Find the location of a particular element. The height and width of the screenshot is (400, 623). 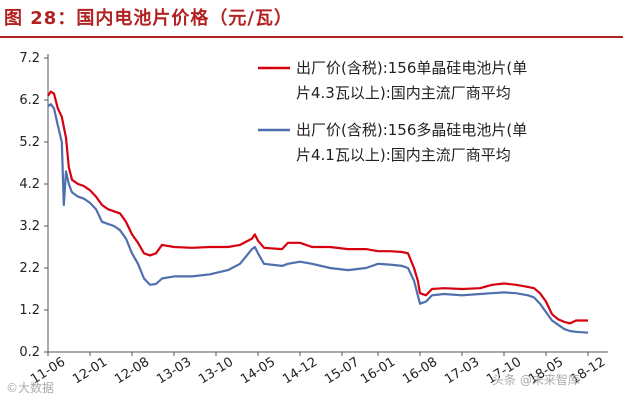

x-tick-label: 14-12 is located at coordinates (300, 371).